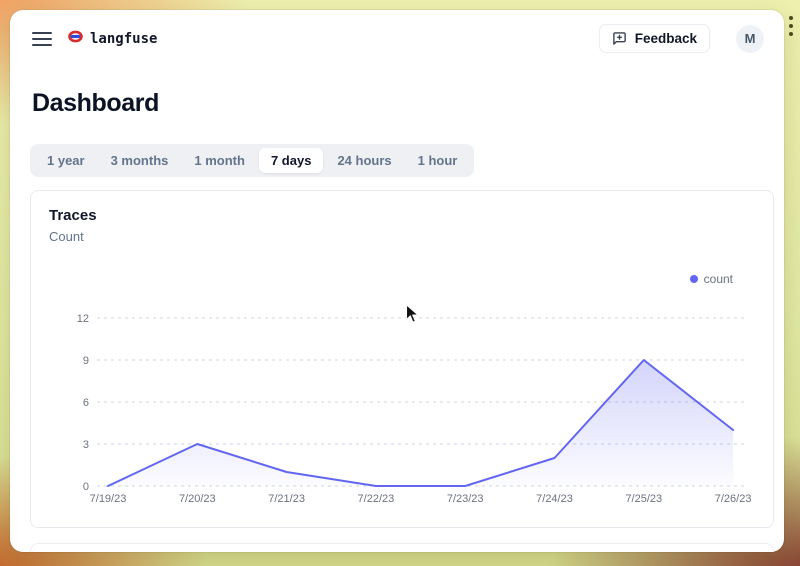 Image resolution: width=800 pixels, height=566 pixels. I want to click on feedback-button: Feedback, so click(654, 38).